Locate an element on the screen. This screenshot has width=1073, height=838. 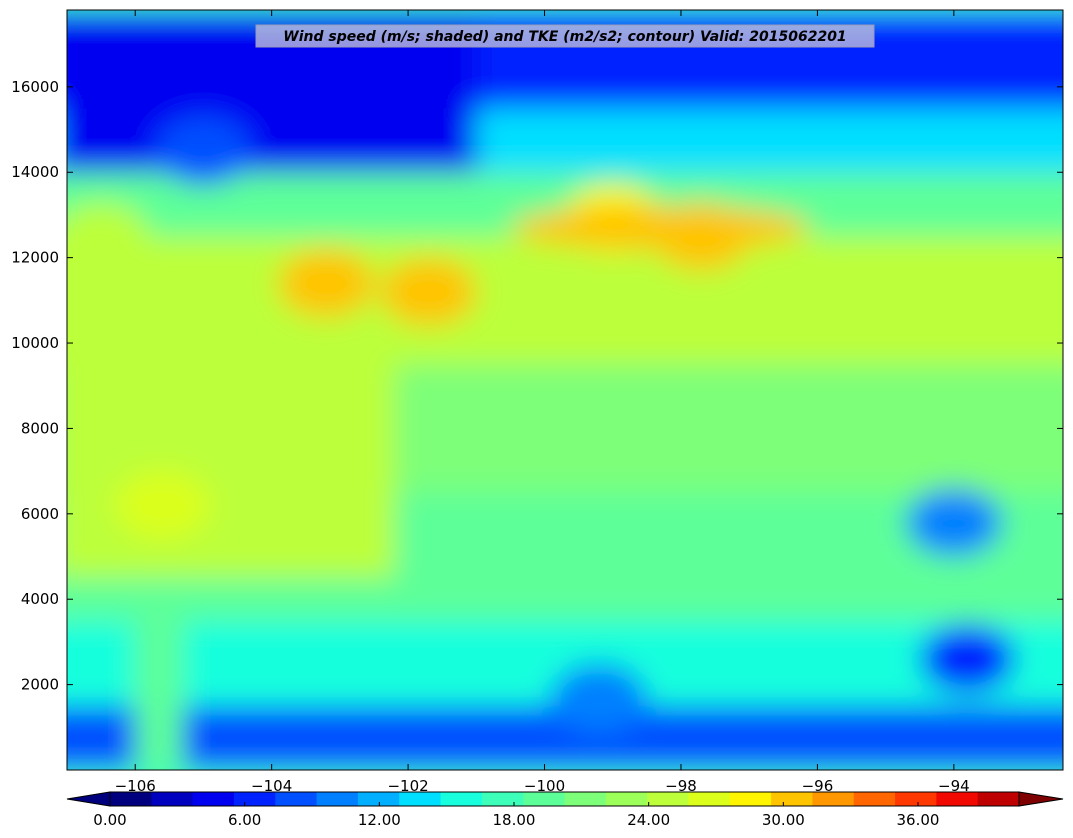
x-tick-label: −104 is located at coordinates (271, 786).